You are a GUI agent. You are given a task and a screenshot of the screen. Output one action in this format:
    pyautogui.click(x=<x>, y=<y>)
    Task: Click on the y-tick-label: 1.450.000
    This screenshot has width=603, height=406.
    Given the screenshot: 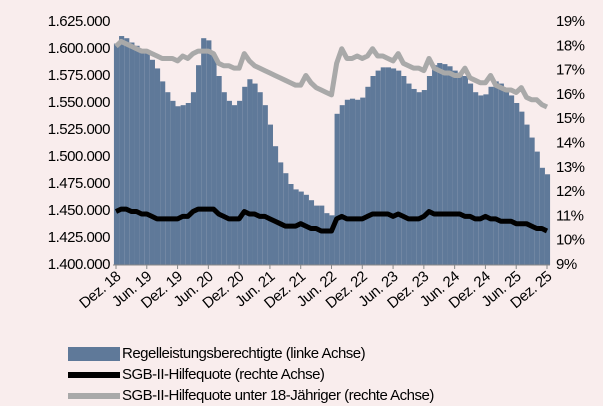 What is the action you would take?
    pyautogui.click(x=79, y=210)
    